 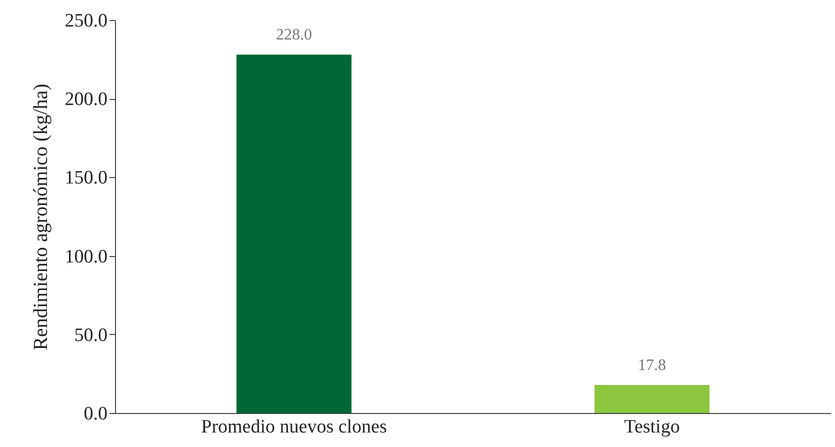 What do you see at coordinates (96, 414) in the screenshot?
I see `y-tick-label: 0.0` at bounding box center [96, 414].